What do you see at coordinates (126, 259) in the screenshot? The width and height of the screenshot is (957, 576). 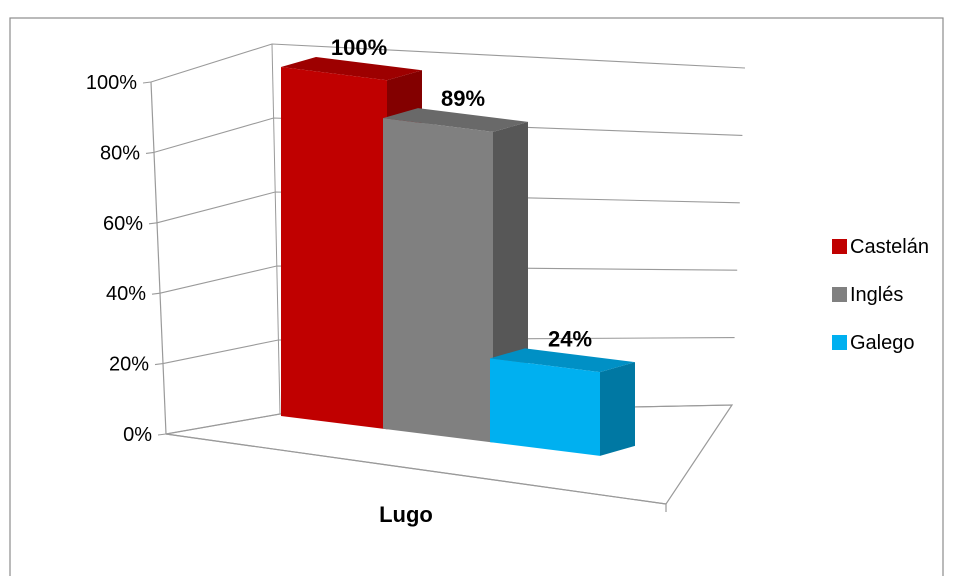 I see `y-axis-ticks: 0% 20% 40% 60% 80% 100%` at bounding box center [126, 259].